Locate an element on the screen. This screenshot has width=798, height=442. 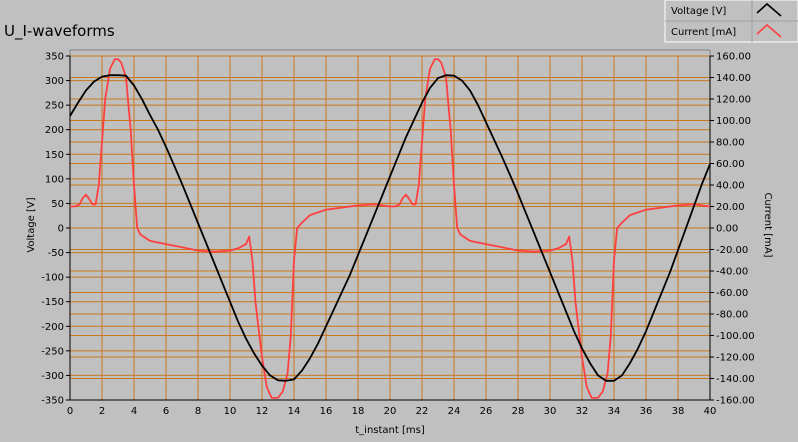
y-right-tick-label: 100.00 is located at coordinates (733, 121).